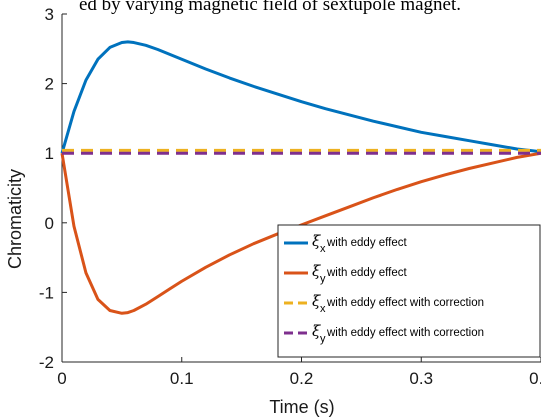  I want to click on y-tick-label: 0, so click(49, 223).